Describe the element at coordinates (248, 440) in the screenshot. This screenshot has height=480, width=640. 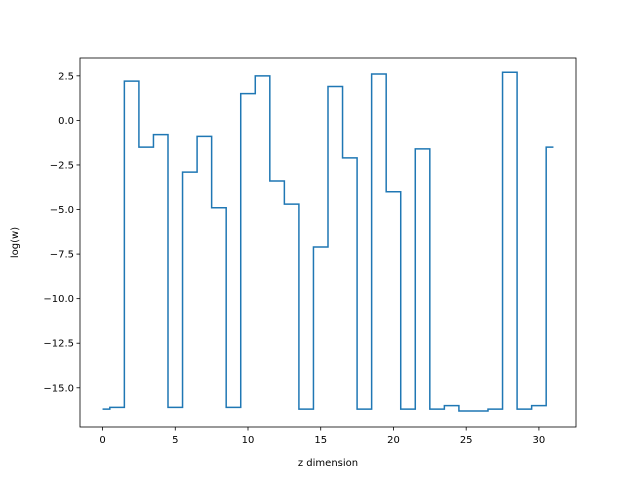
I see `x-tick-label-2: 10` at that location.